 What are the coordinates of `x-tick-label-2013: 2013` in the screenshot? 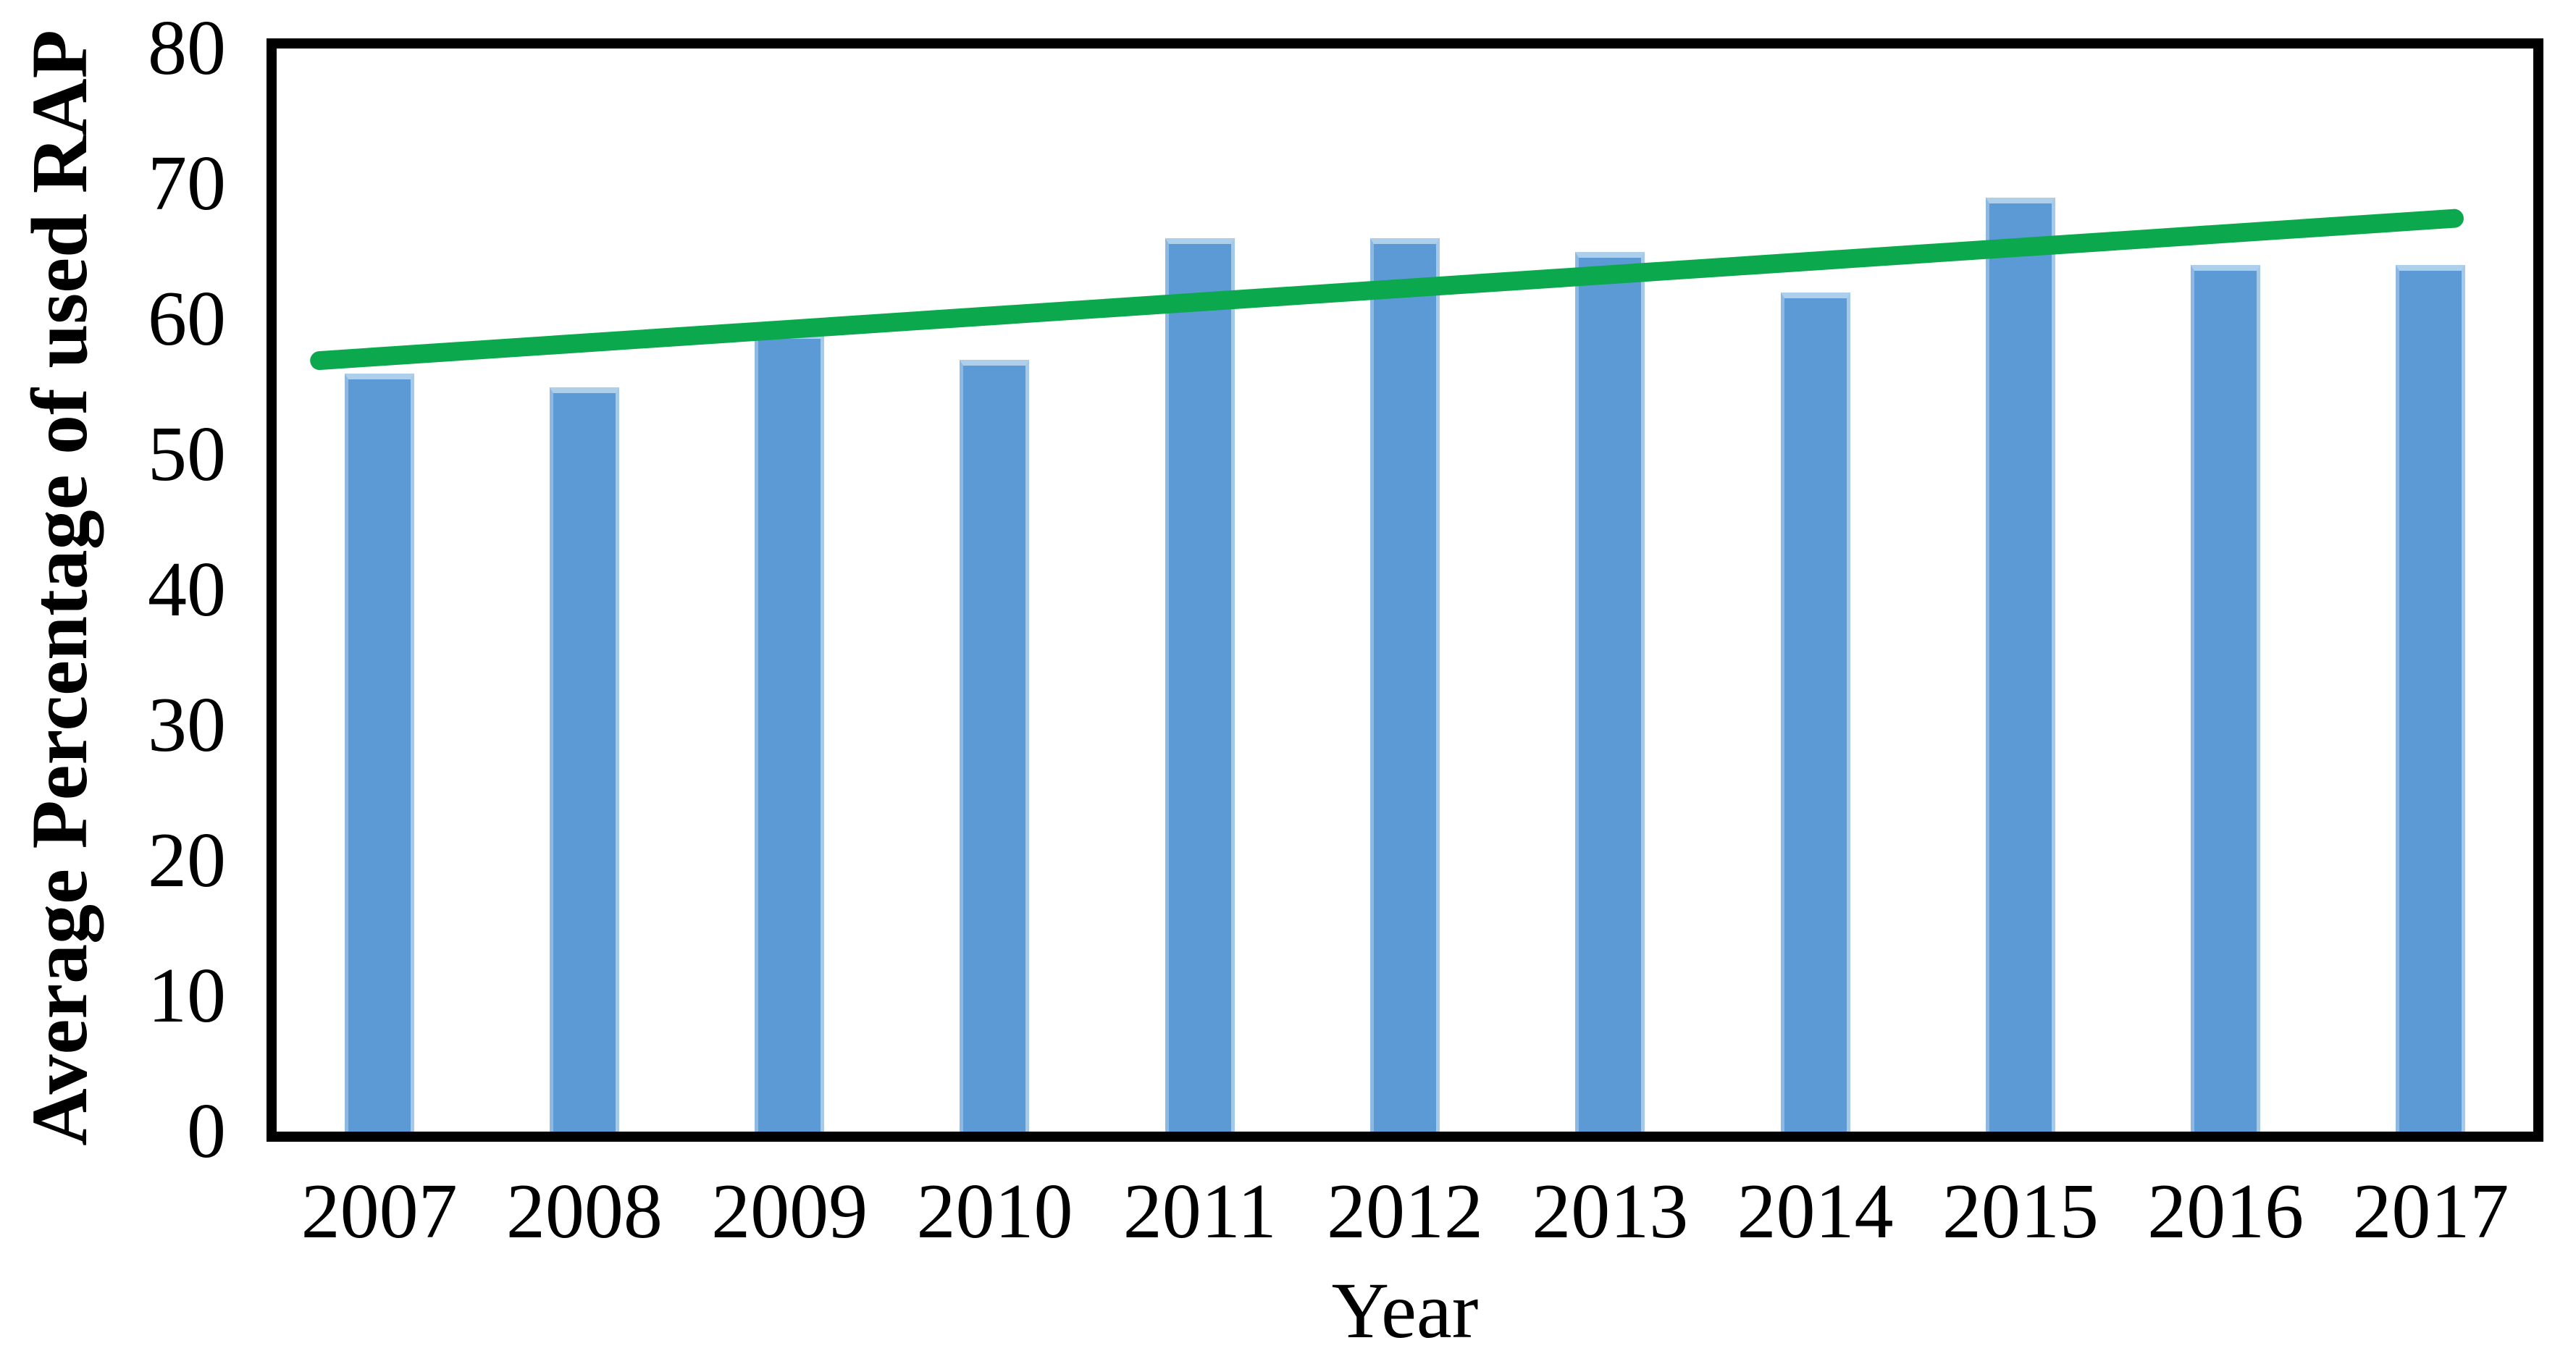 It's located at (1610, 1212).